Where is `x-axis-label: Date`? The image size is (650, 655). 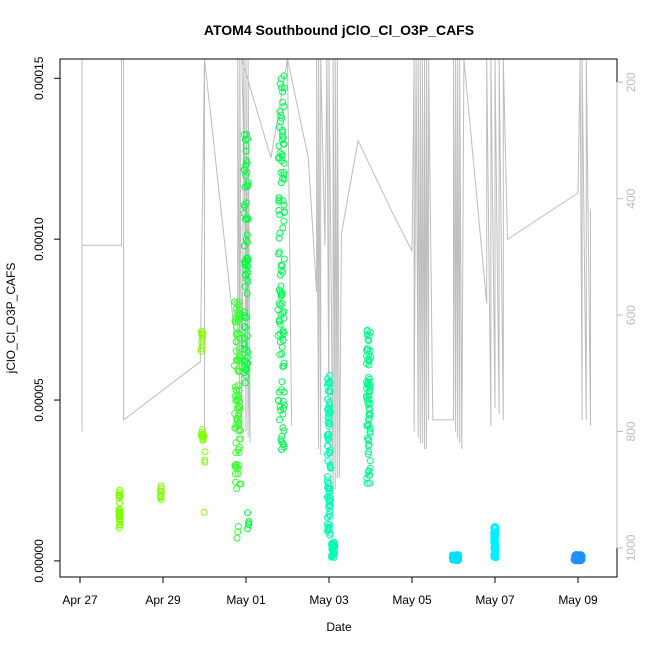 x-axis-label: Date is located at coordinates (339, 627).